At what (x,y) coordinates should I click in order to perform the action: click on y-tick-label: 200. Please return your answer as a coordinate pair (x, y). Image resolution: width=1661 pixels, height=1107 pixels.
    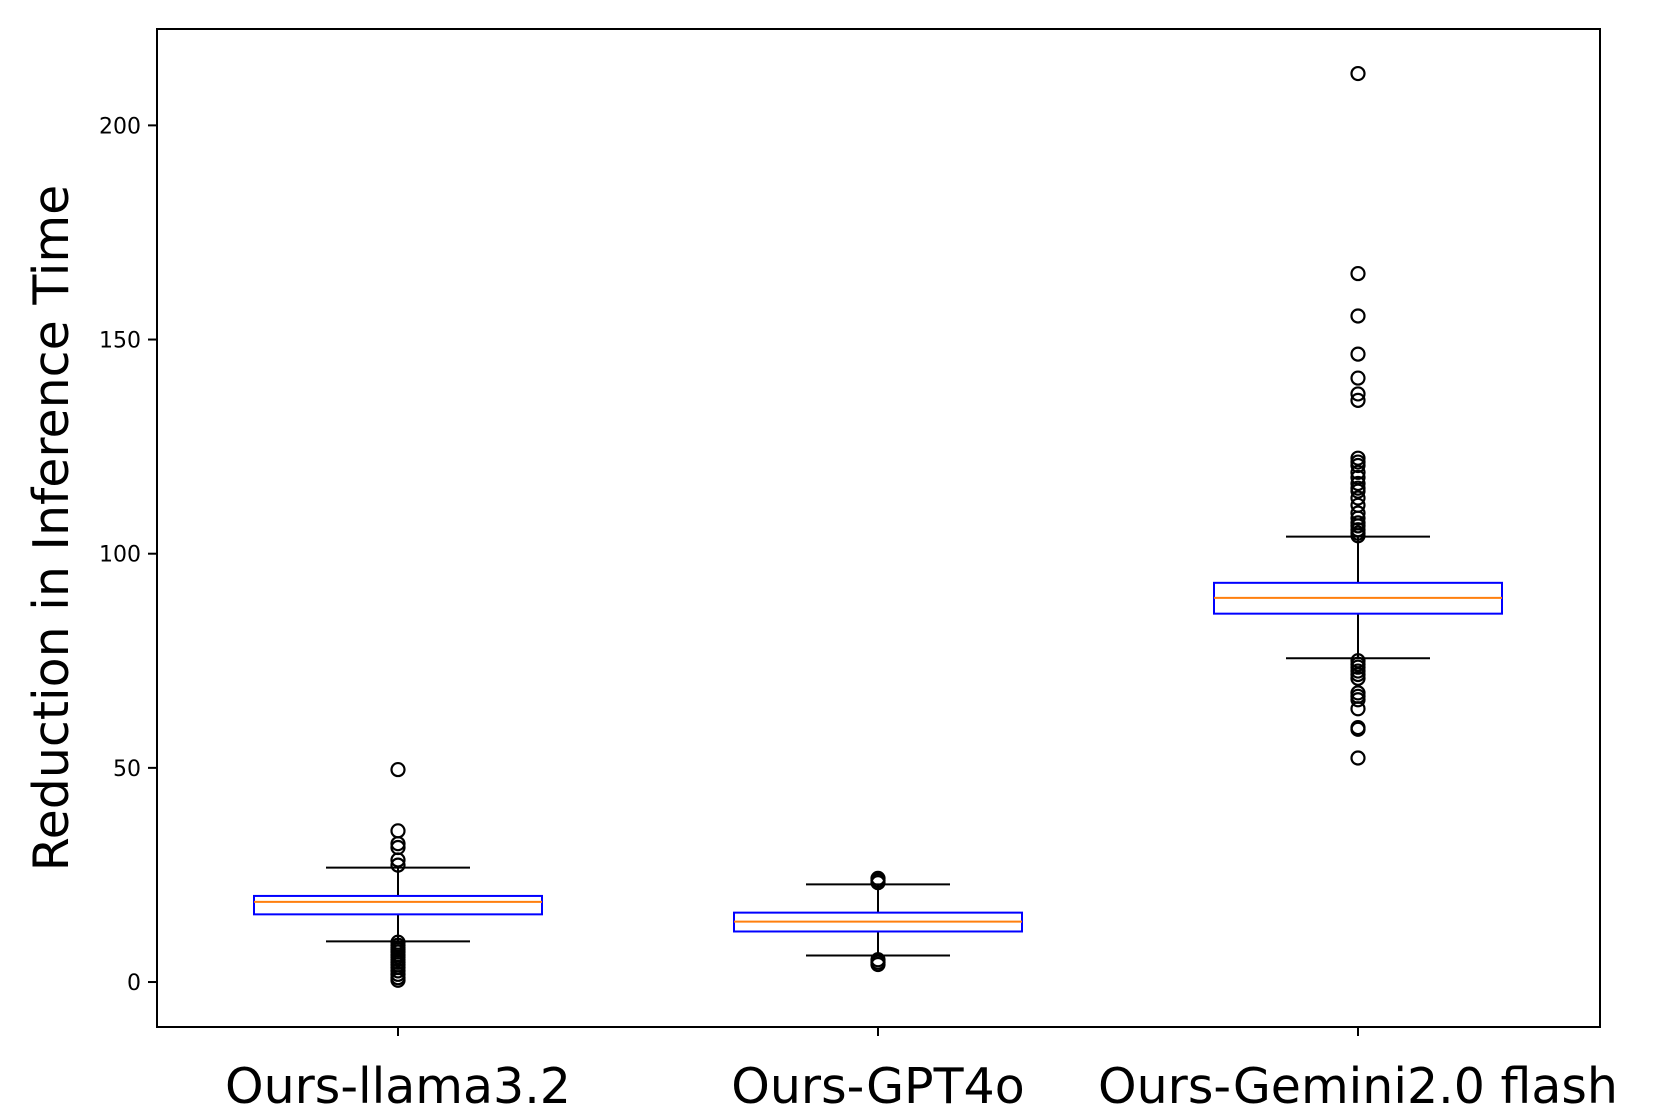
    Looking at the image, I should click on (120, 126).